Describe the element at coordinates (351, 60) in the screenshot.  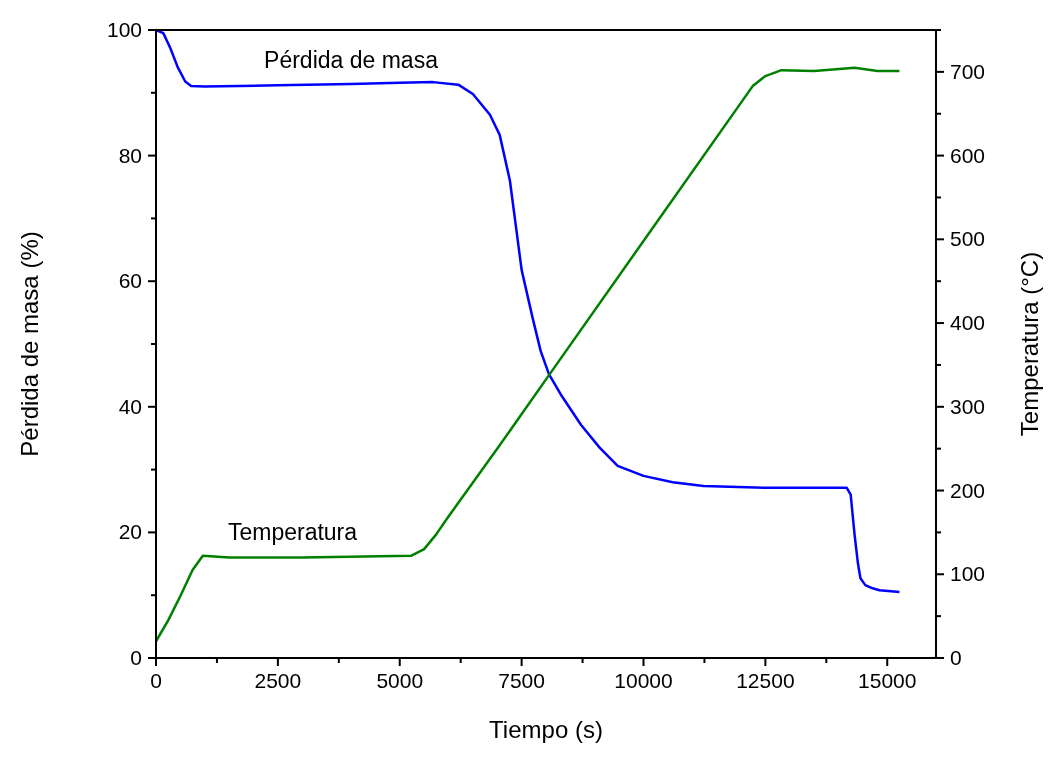
I see `annotation: Pérdida de masa` at that location.